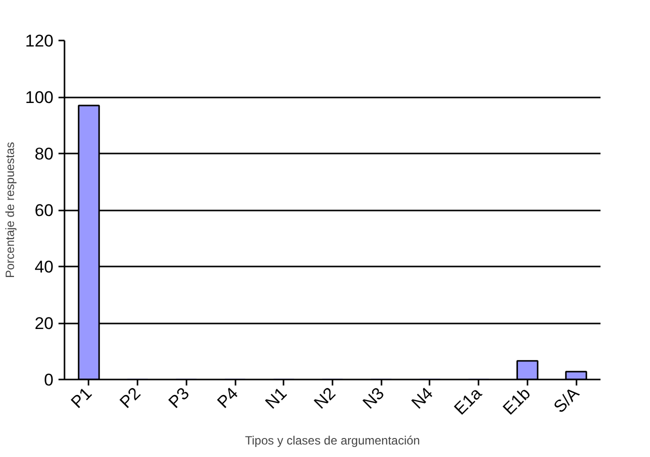  What do you see at coordinates (228, 398) in the screenshot?
I see `x-tick-label: P4` at bounding box center [228, 398].